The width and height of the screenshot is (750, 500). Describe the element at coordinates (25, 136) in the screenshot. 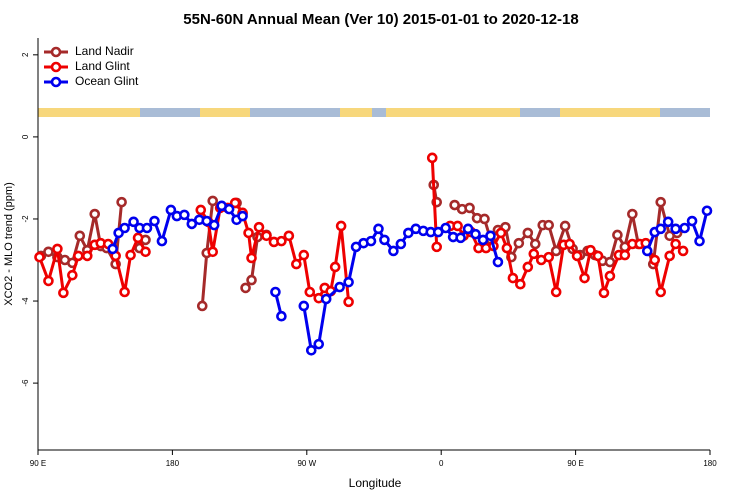

I see `y-tick-label: 0` at that location.